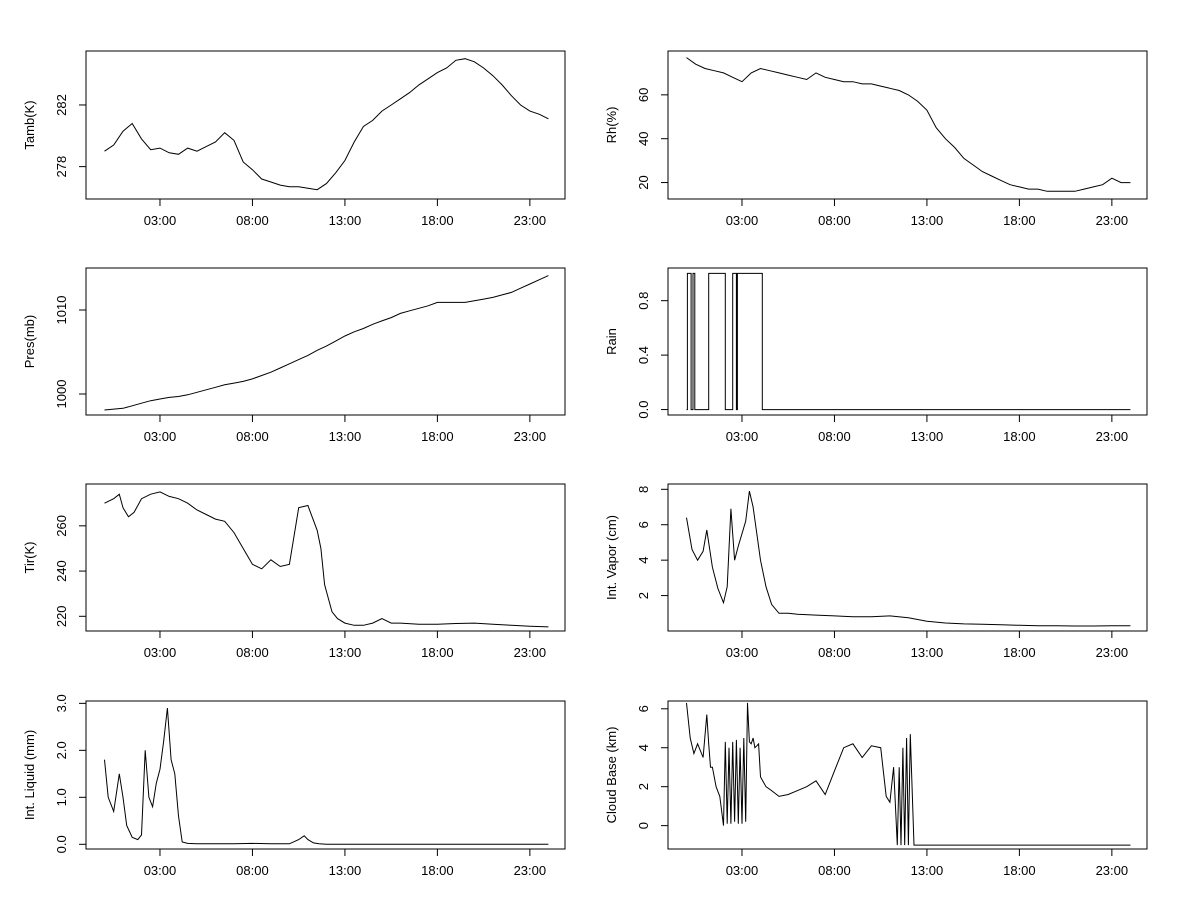 The width and height of the screenshot is (1200, 900). What do you see at coordinates (643, 489) in the screenshot?
I see `y-tick-label: 8` at bounding box center [643, 489].